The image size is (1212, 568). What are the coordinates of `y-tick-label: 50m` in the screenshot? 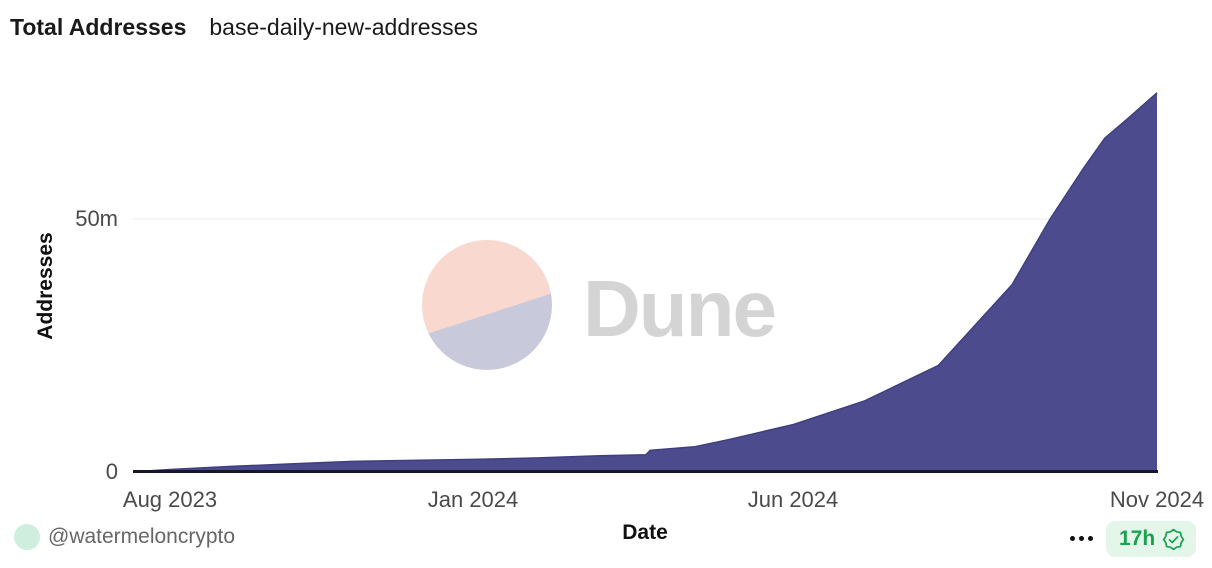 It's located at (96, 218).